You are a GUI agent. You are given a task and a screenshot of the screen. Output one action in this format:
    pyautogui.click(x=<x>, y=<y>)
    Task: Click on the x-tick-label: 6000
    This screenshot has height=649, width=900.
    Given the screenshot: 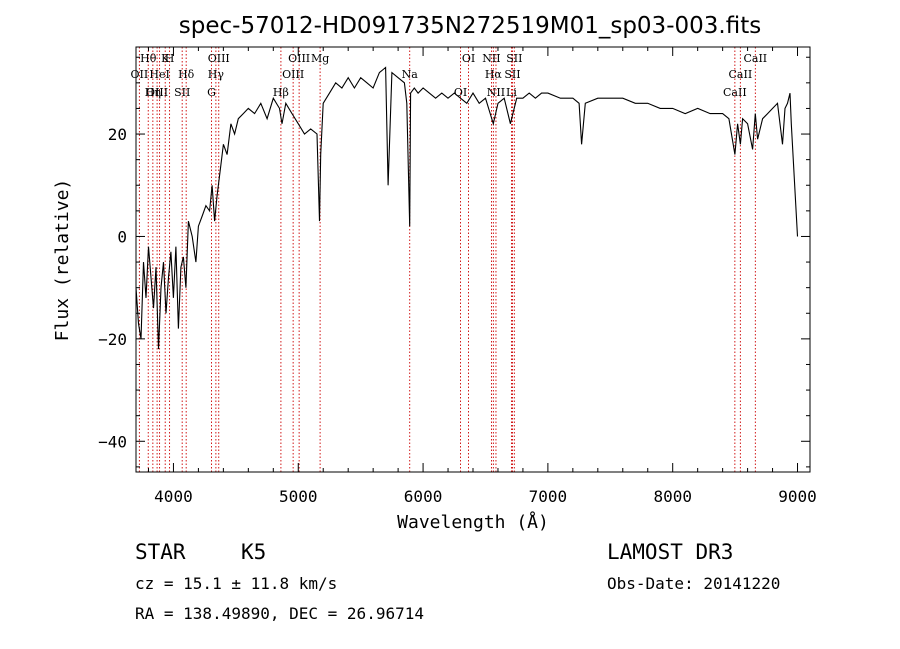 What is the action you would take?
    pyautogui.click(x=423, y=496)
    